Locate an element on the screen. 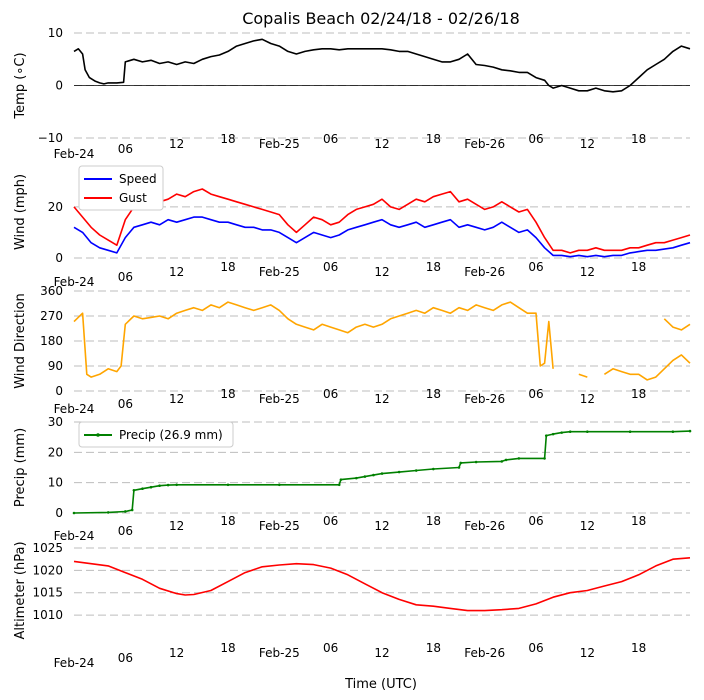 This screenshot has width=704, height=700. y-tick-label: −10 is located at coordinates (50, 138).